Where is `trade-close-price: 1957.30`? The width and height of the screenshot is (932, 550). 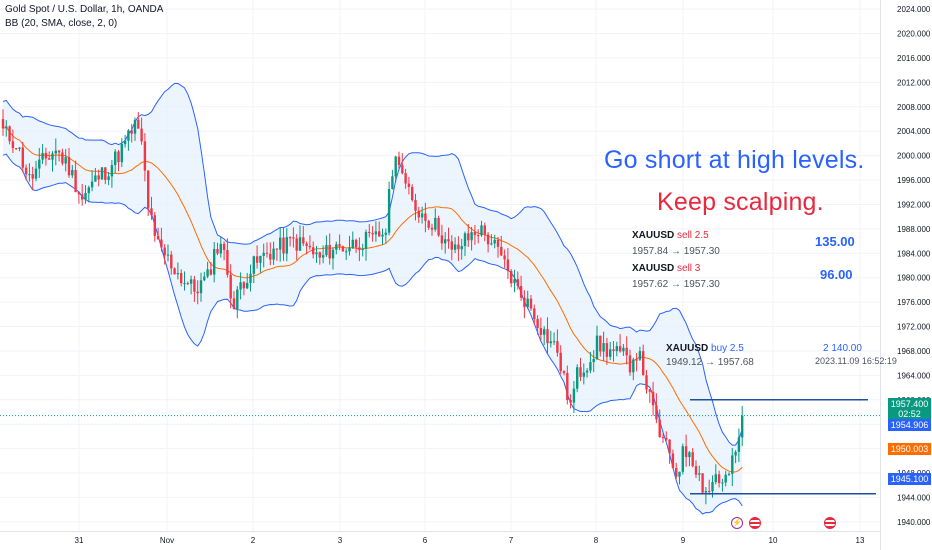
trade-close-price: 1957.30 is located at coordinates (701, 284).